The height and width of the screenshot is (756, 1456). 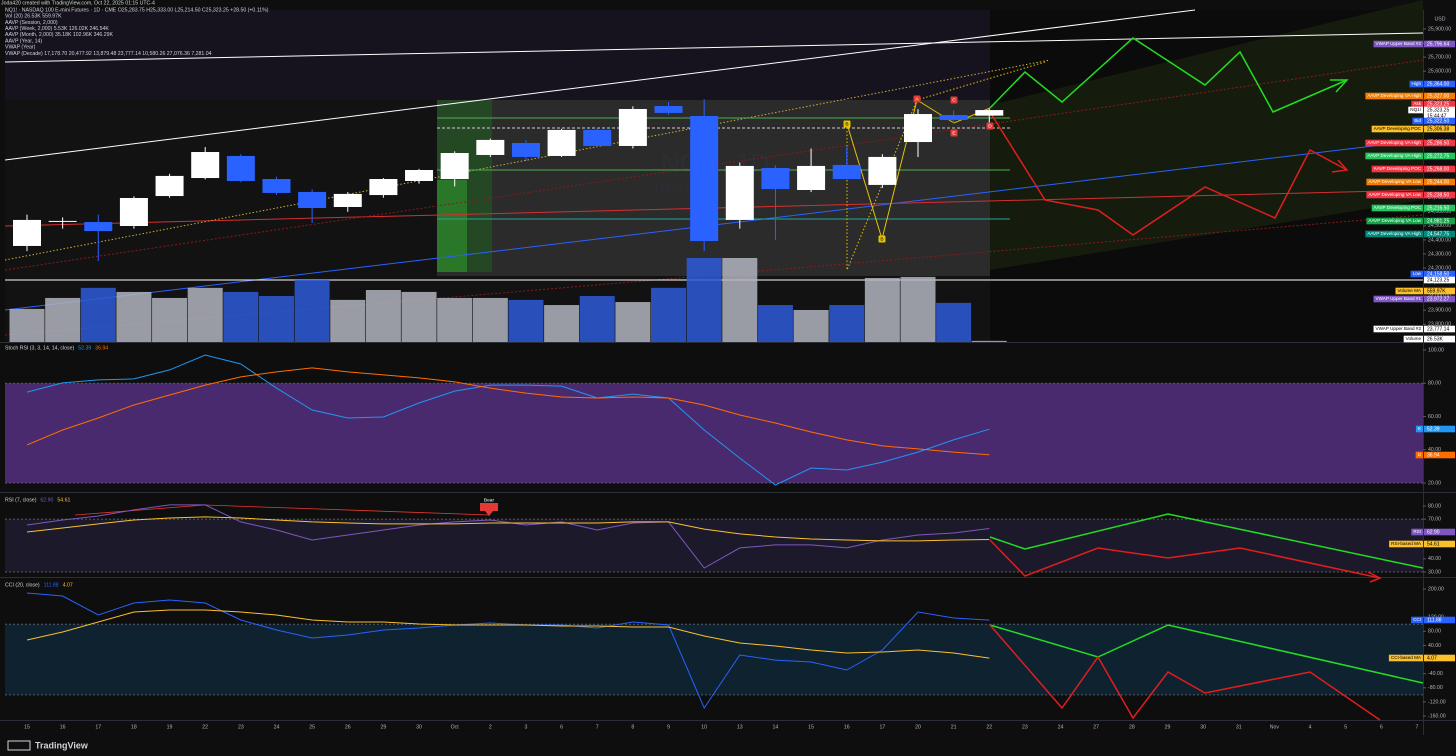 I want to click on x-tick-label: 22, so click(x=205, y=727).